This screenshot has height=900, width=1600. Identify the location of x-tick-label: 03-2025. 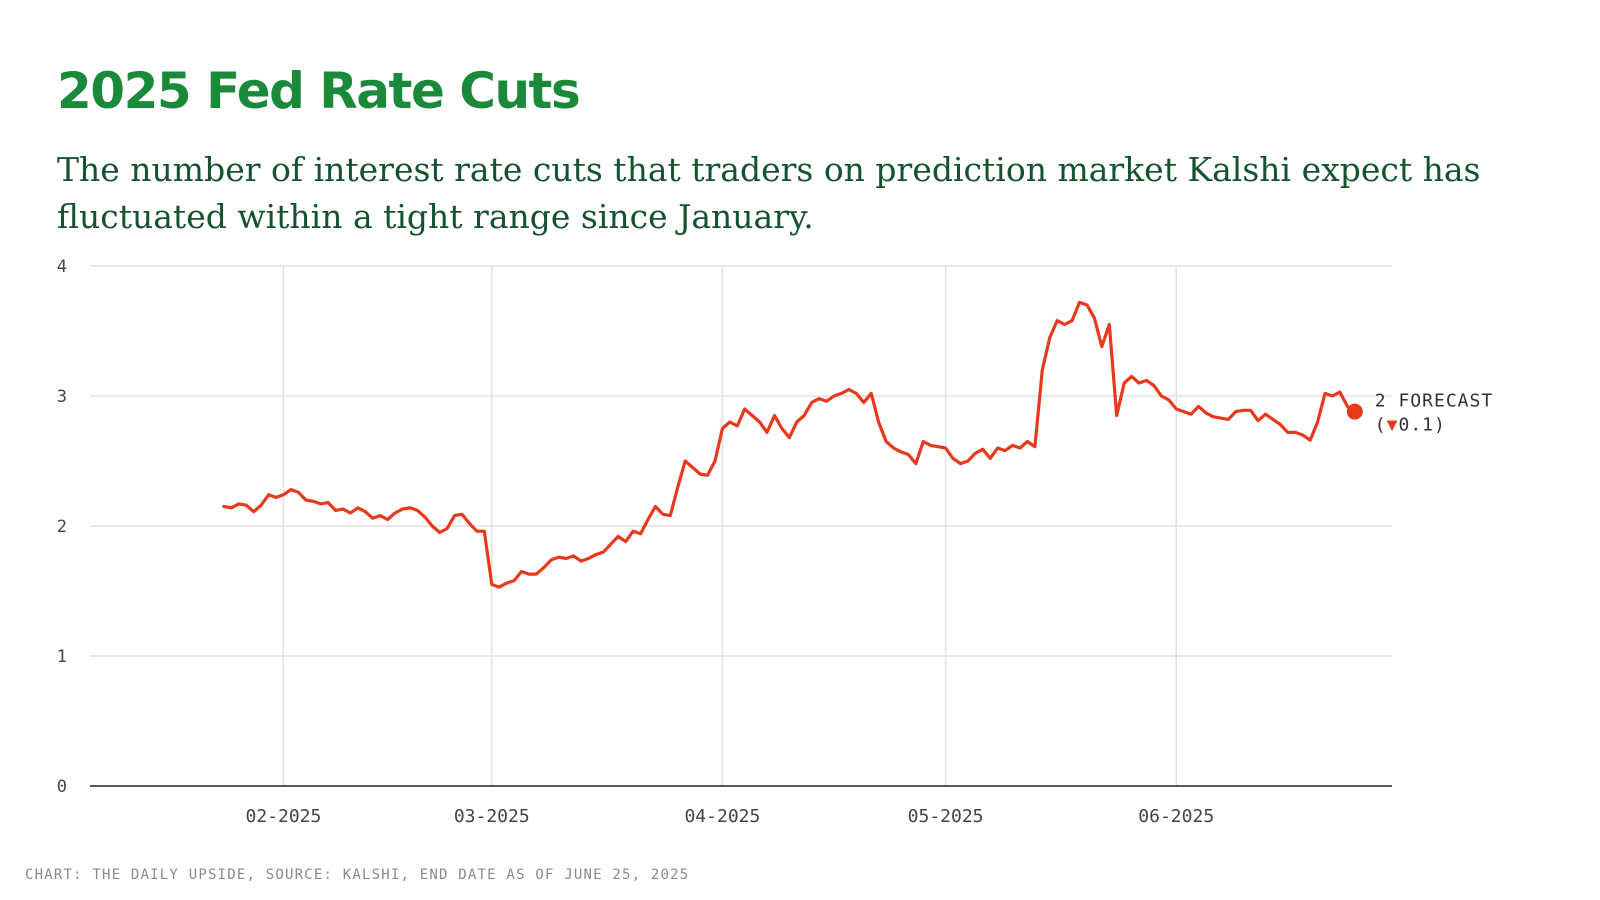
(492, 816).